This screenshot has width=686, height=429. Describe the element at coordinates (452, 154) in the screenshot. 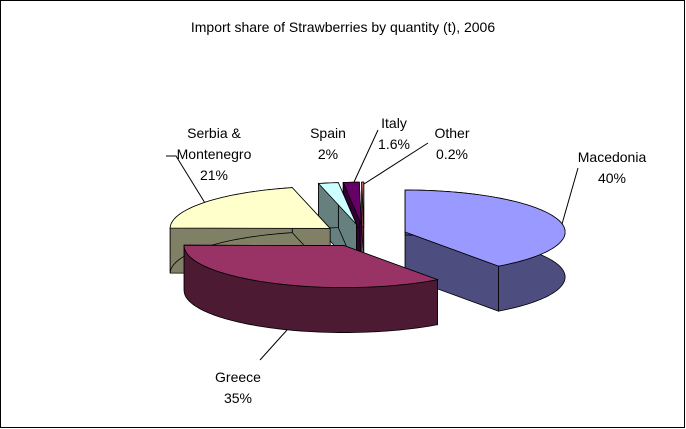

I see `data-label-value: 0.2%` at that location.